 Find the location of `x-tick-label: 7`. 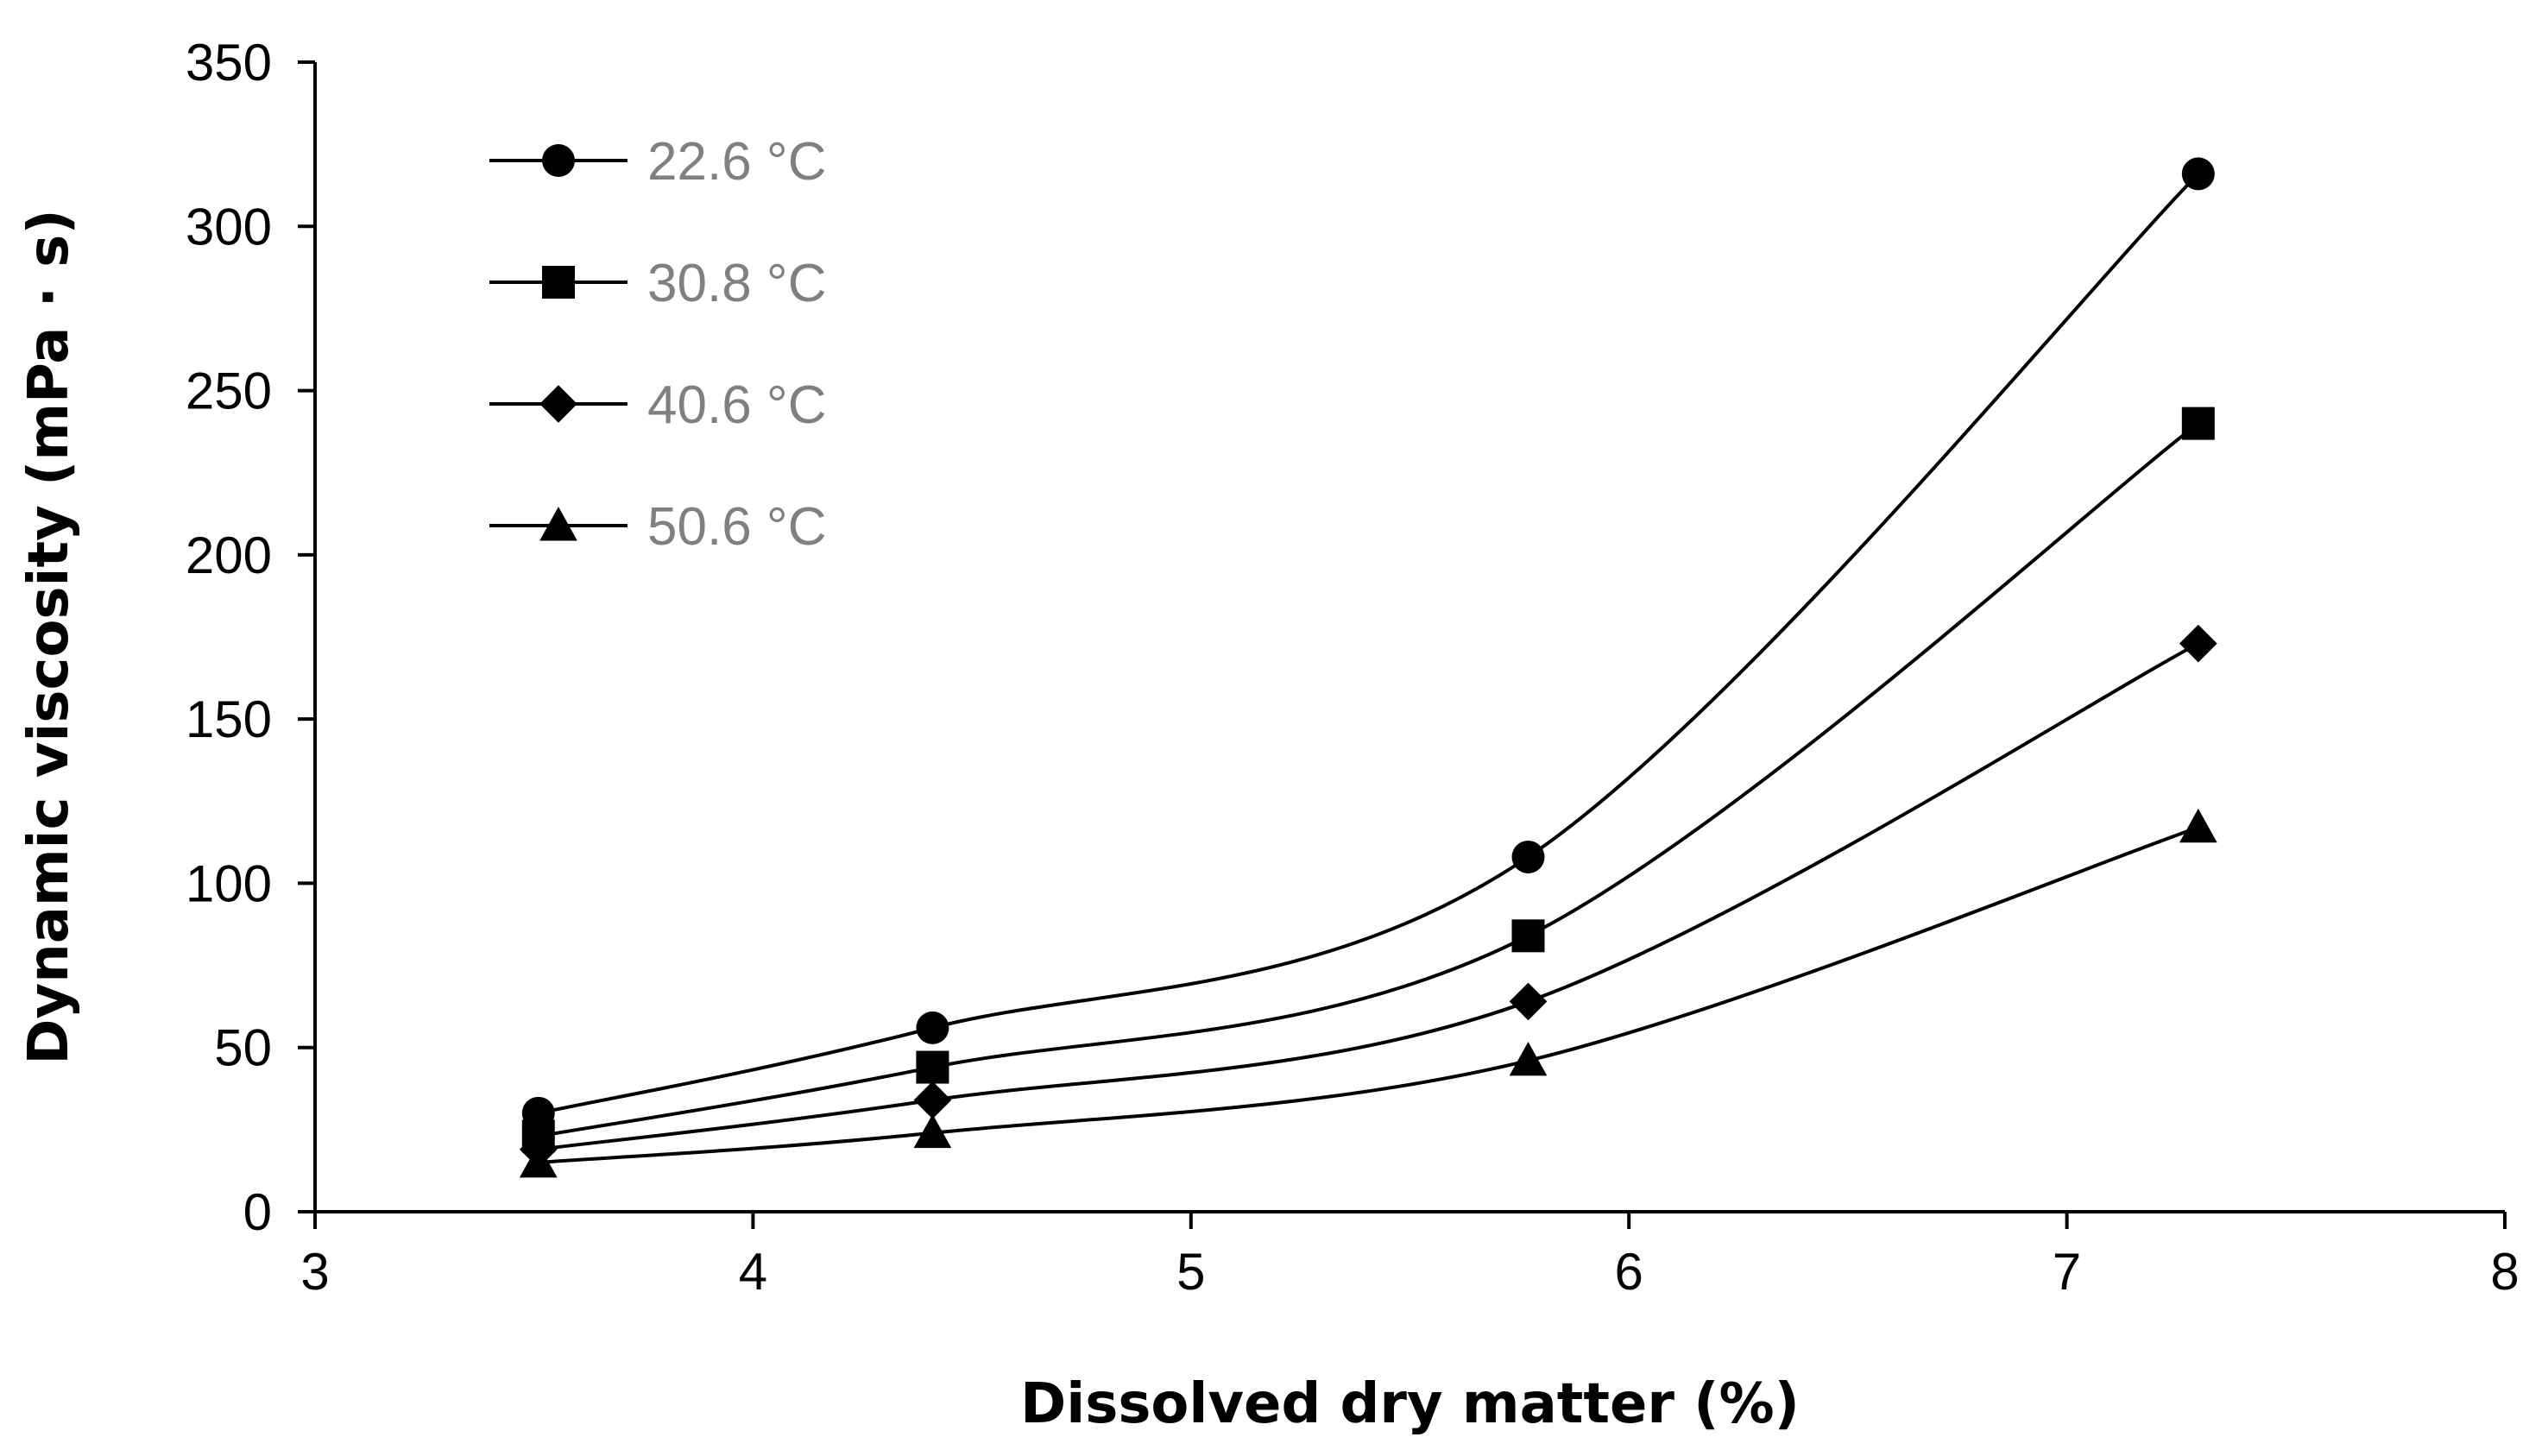

x-tick-label: 7 is located at coordinates (2067, 1272).